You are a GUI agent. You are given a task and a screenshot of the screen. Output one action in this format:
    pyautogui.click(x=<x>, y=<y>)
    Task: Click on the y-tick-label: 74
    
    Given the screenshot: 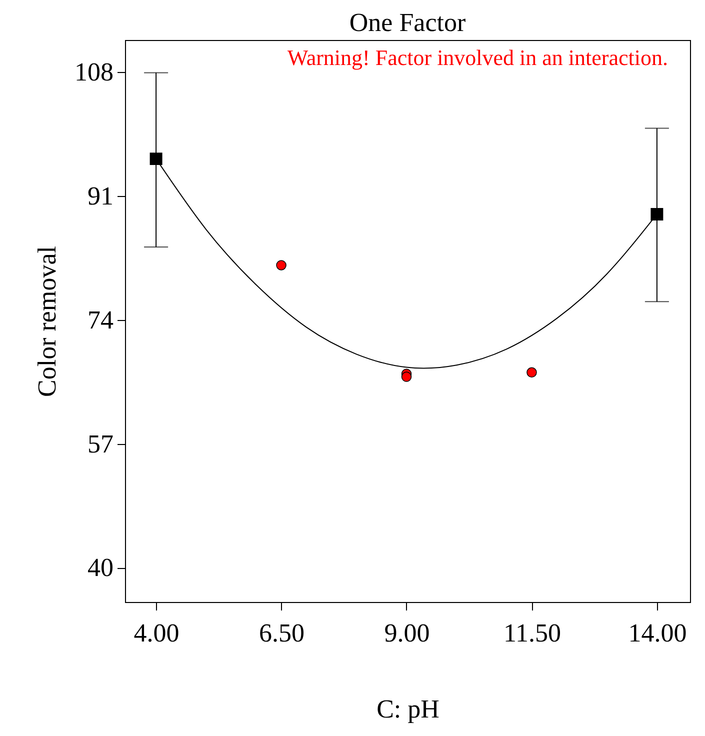 What is the action you would take?
    pyautogui.click(x=101, y=319)
    